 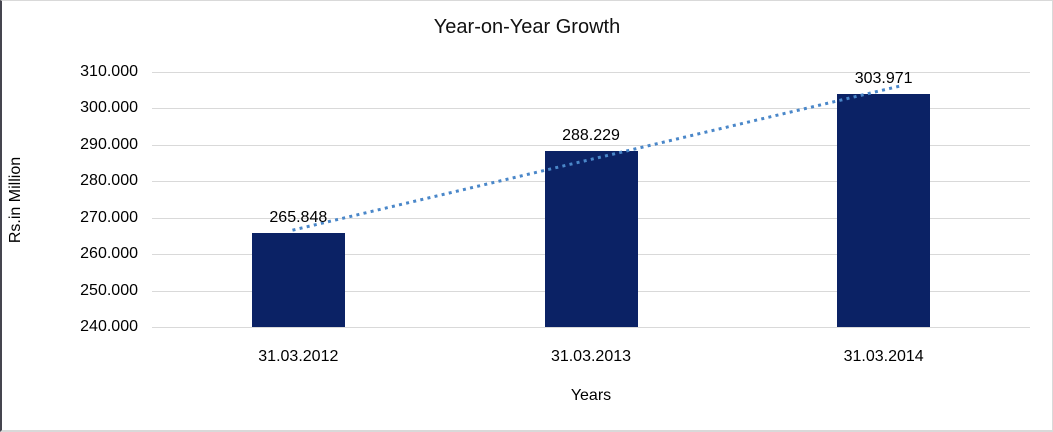 I want to click on y-tick-label: 240.000, so click(x=109, y=326).